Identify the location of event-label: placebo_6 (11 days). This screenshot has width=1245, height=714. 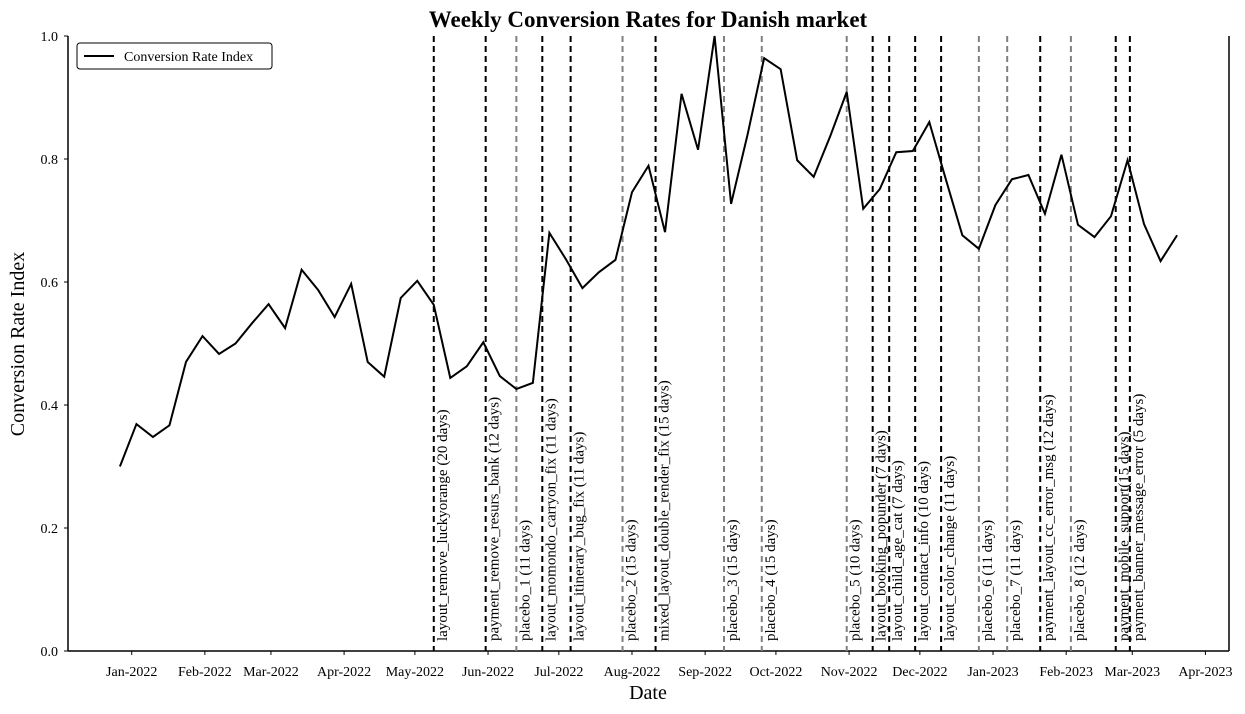
(988, 580).